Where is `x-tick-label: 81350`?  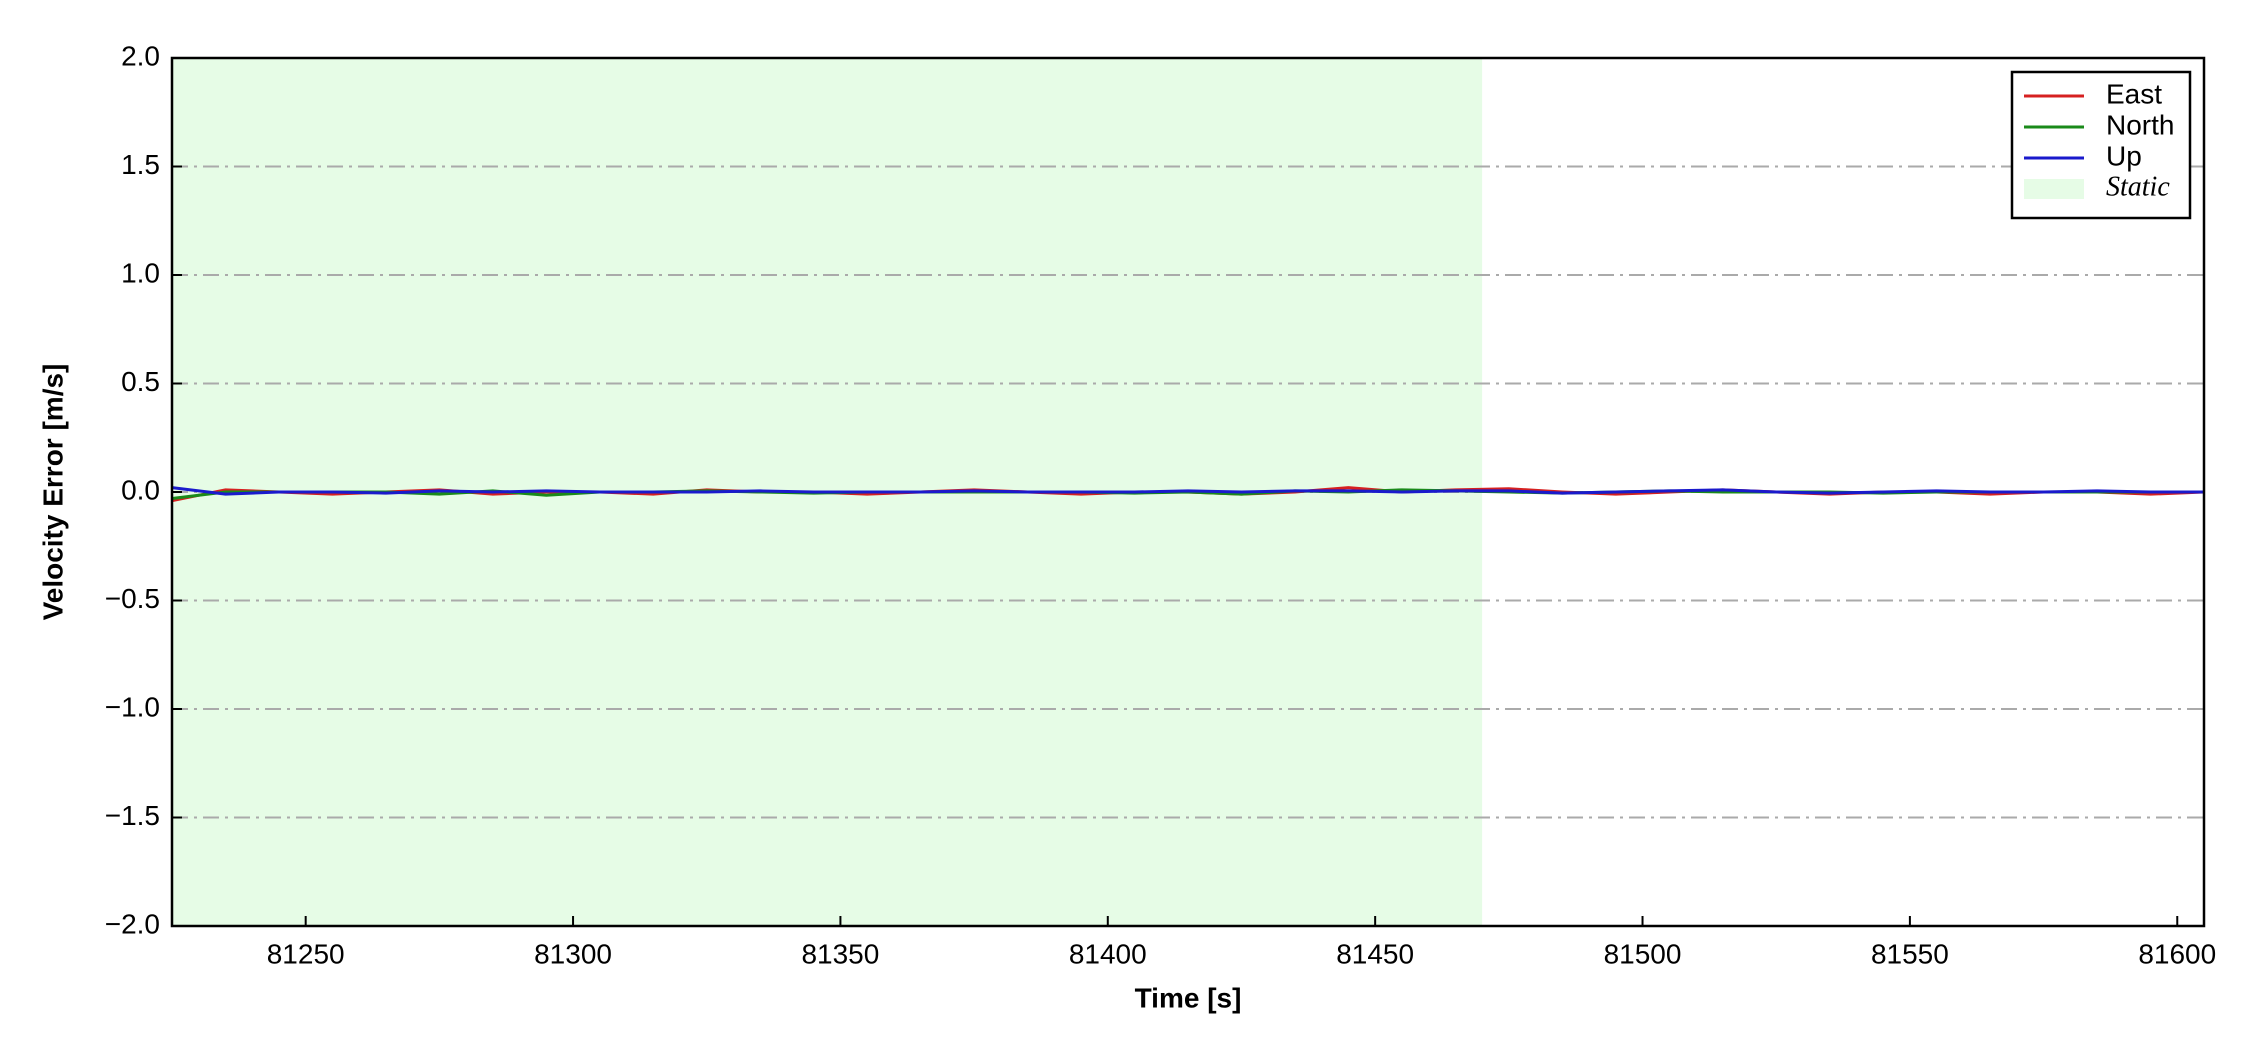
x-tick-label: 81350 is located at coordinates (840, 953).